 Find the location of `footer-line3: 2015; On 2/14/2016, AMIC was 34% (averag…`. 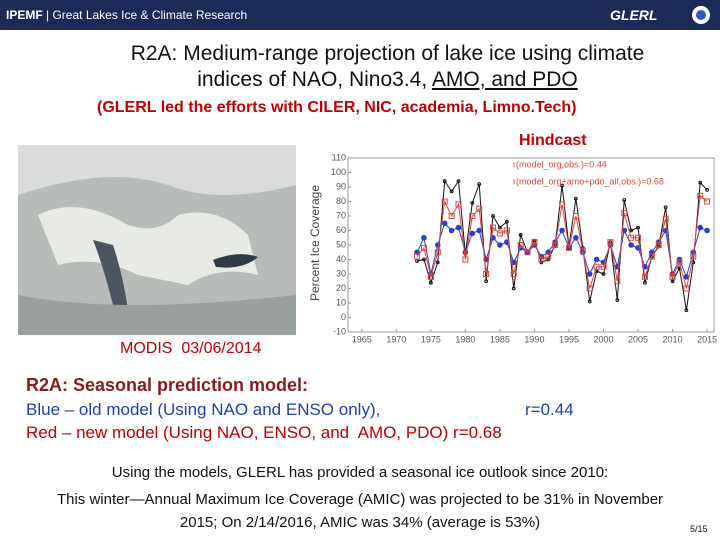

footer-line3: 2015; On 2/14/2016, AMIC was 34% (averag… is located at coordinates (360, 522).